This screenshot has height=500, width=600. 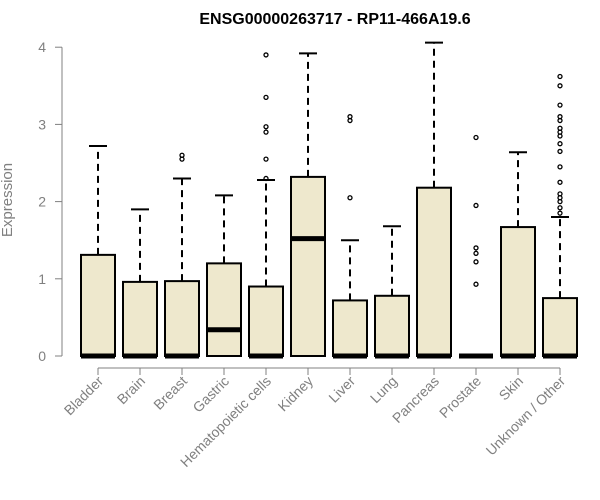 What do you see at coordinates (511, 388) in the screenshot?
I see `x-tick-label: Skin` at bounding box center [511, 388].